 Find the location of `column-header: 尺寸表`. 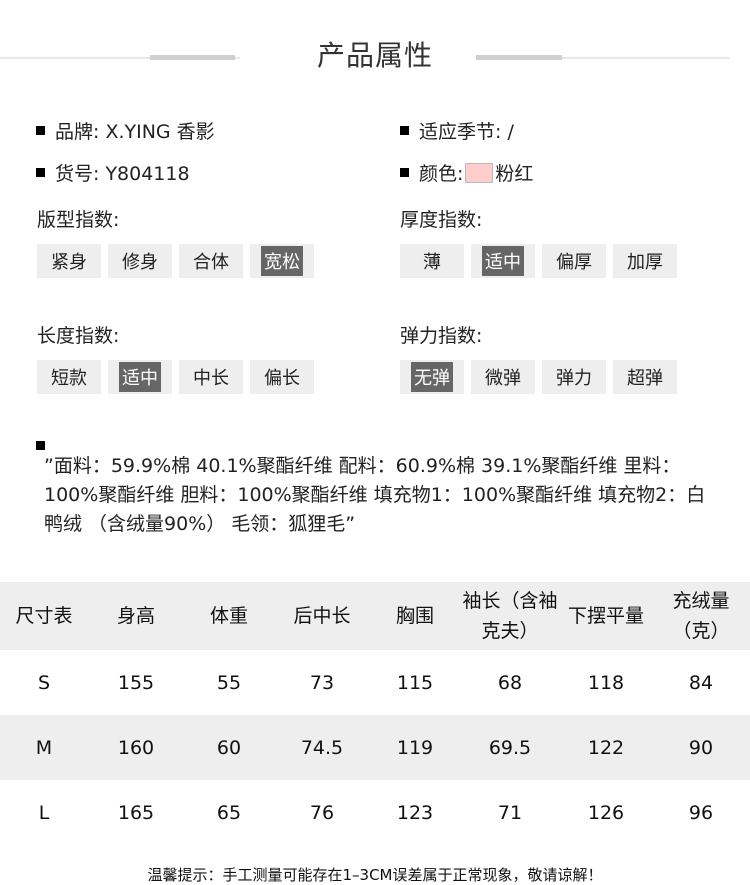

column-header: 尺寸表 is located at coordinates (44, 616).